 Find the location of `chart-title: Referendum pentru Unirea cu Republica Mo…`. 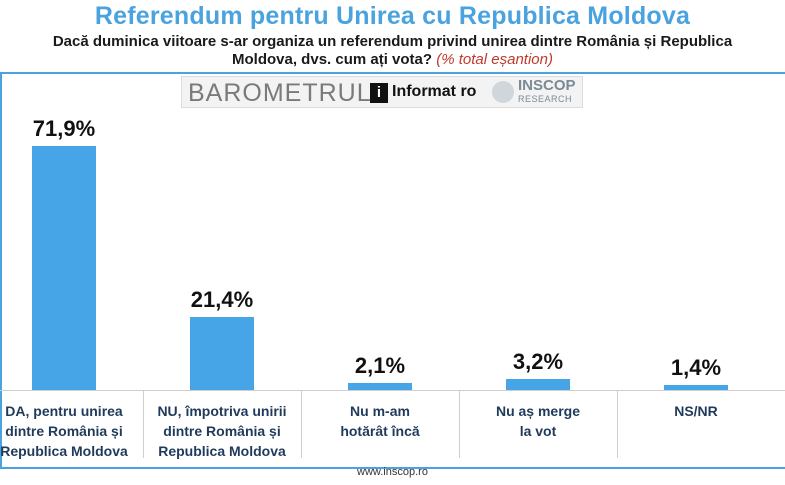

chart-title: Referendum pentru Unirea cu Republica Mo… is located at coordinates (392, 16).